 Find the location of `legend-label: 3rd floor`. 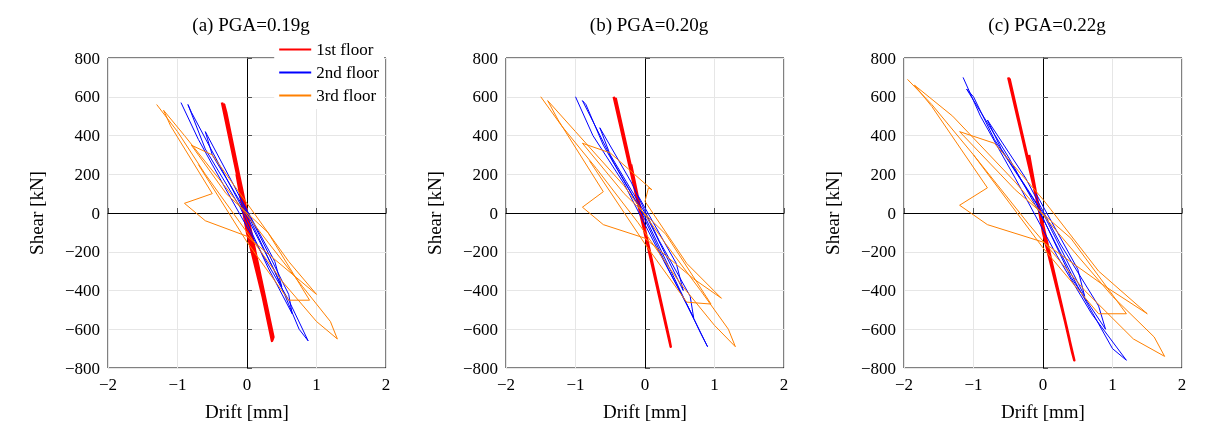

legend-label: 3rd floor is located at coordinates (346, 95).